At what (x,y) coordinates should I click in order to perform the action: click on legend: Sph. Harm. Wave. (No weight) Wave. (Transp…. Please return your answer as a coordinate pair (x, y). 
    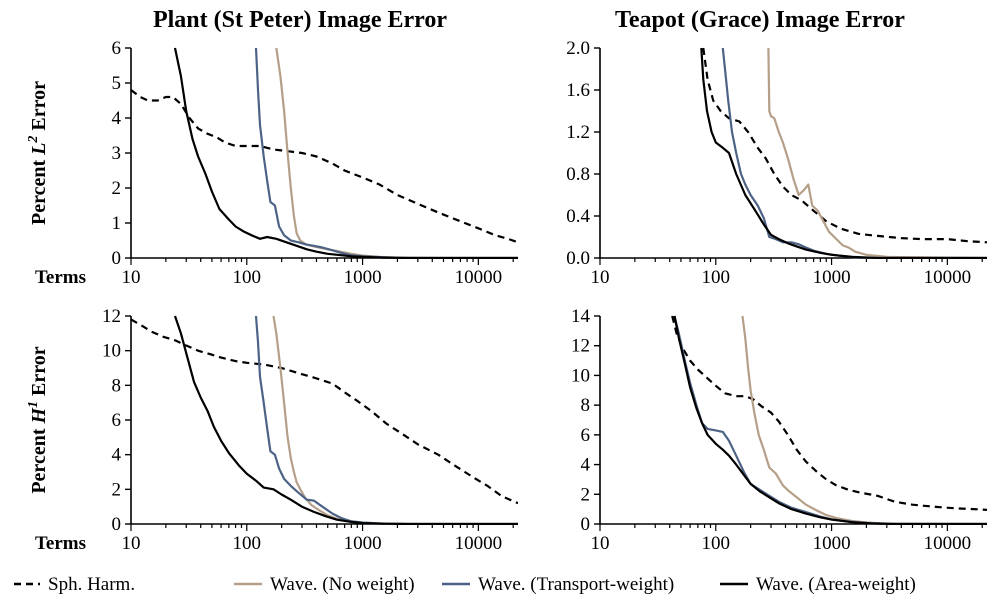
    Looking at the image, I should click on (465, 584).